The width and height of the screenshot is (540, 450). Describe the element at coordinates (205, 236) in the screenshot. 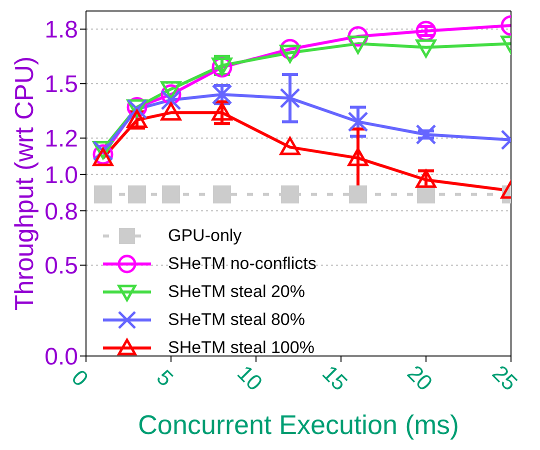

I see `legend-label: GPU-only` at that location.